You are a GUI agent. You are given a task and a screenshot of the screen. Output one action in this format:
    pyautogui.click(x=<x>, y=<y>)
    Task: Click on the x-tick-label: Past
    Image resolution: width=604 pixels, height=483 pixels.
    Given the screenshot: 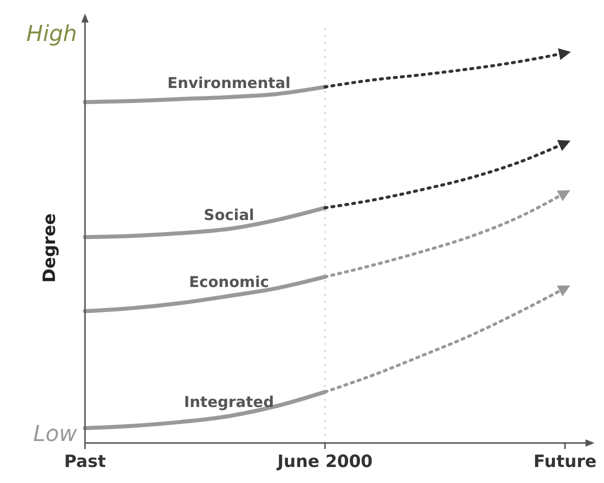 What is the action you would take?
    pyautogui.click(x=85, y=462)
    